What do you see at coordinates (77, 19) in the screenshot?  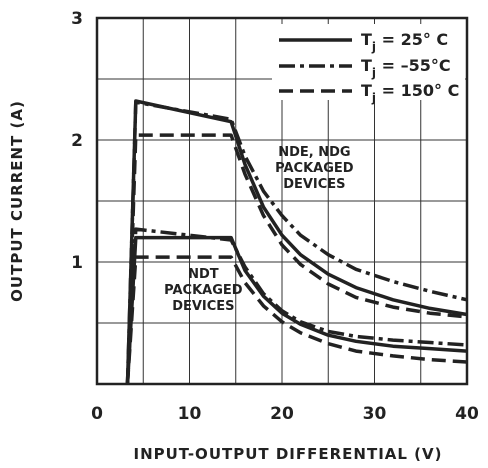 I see `y-tick-label: 3` at bounding box center [77, 19].